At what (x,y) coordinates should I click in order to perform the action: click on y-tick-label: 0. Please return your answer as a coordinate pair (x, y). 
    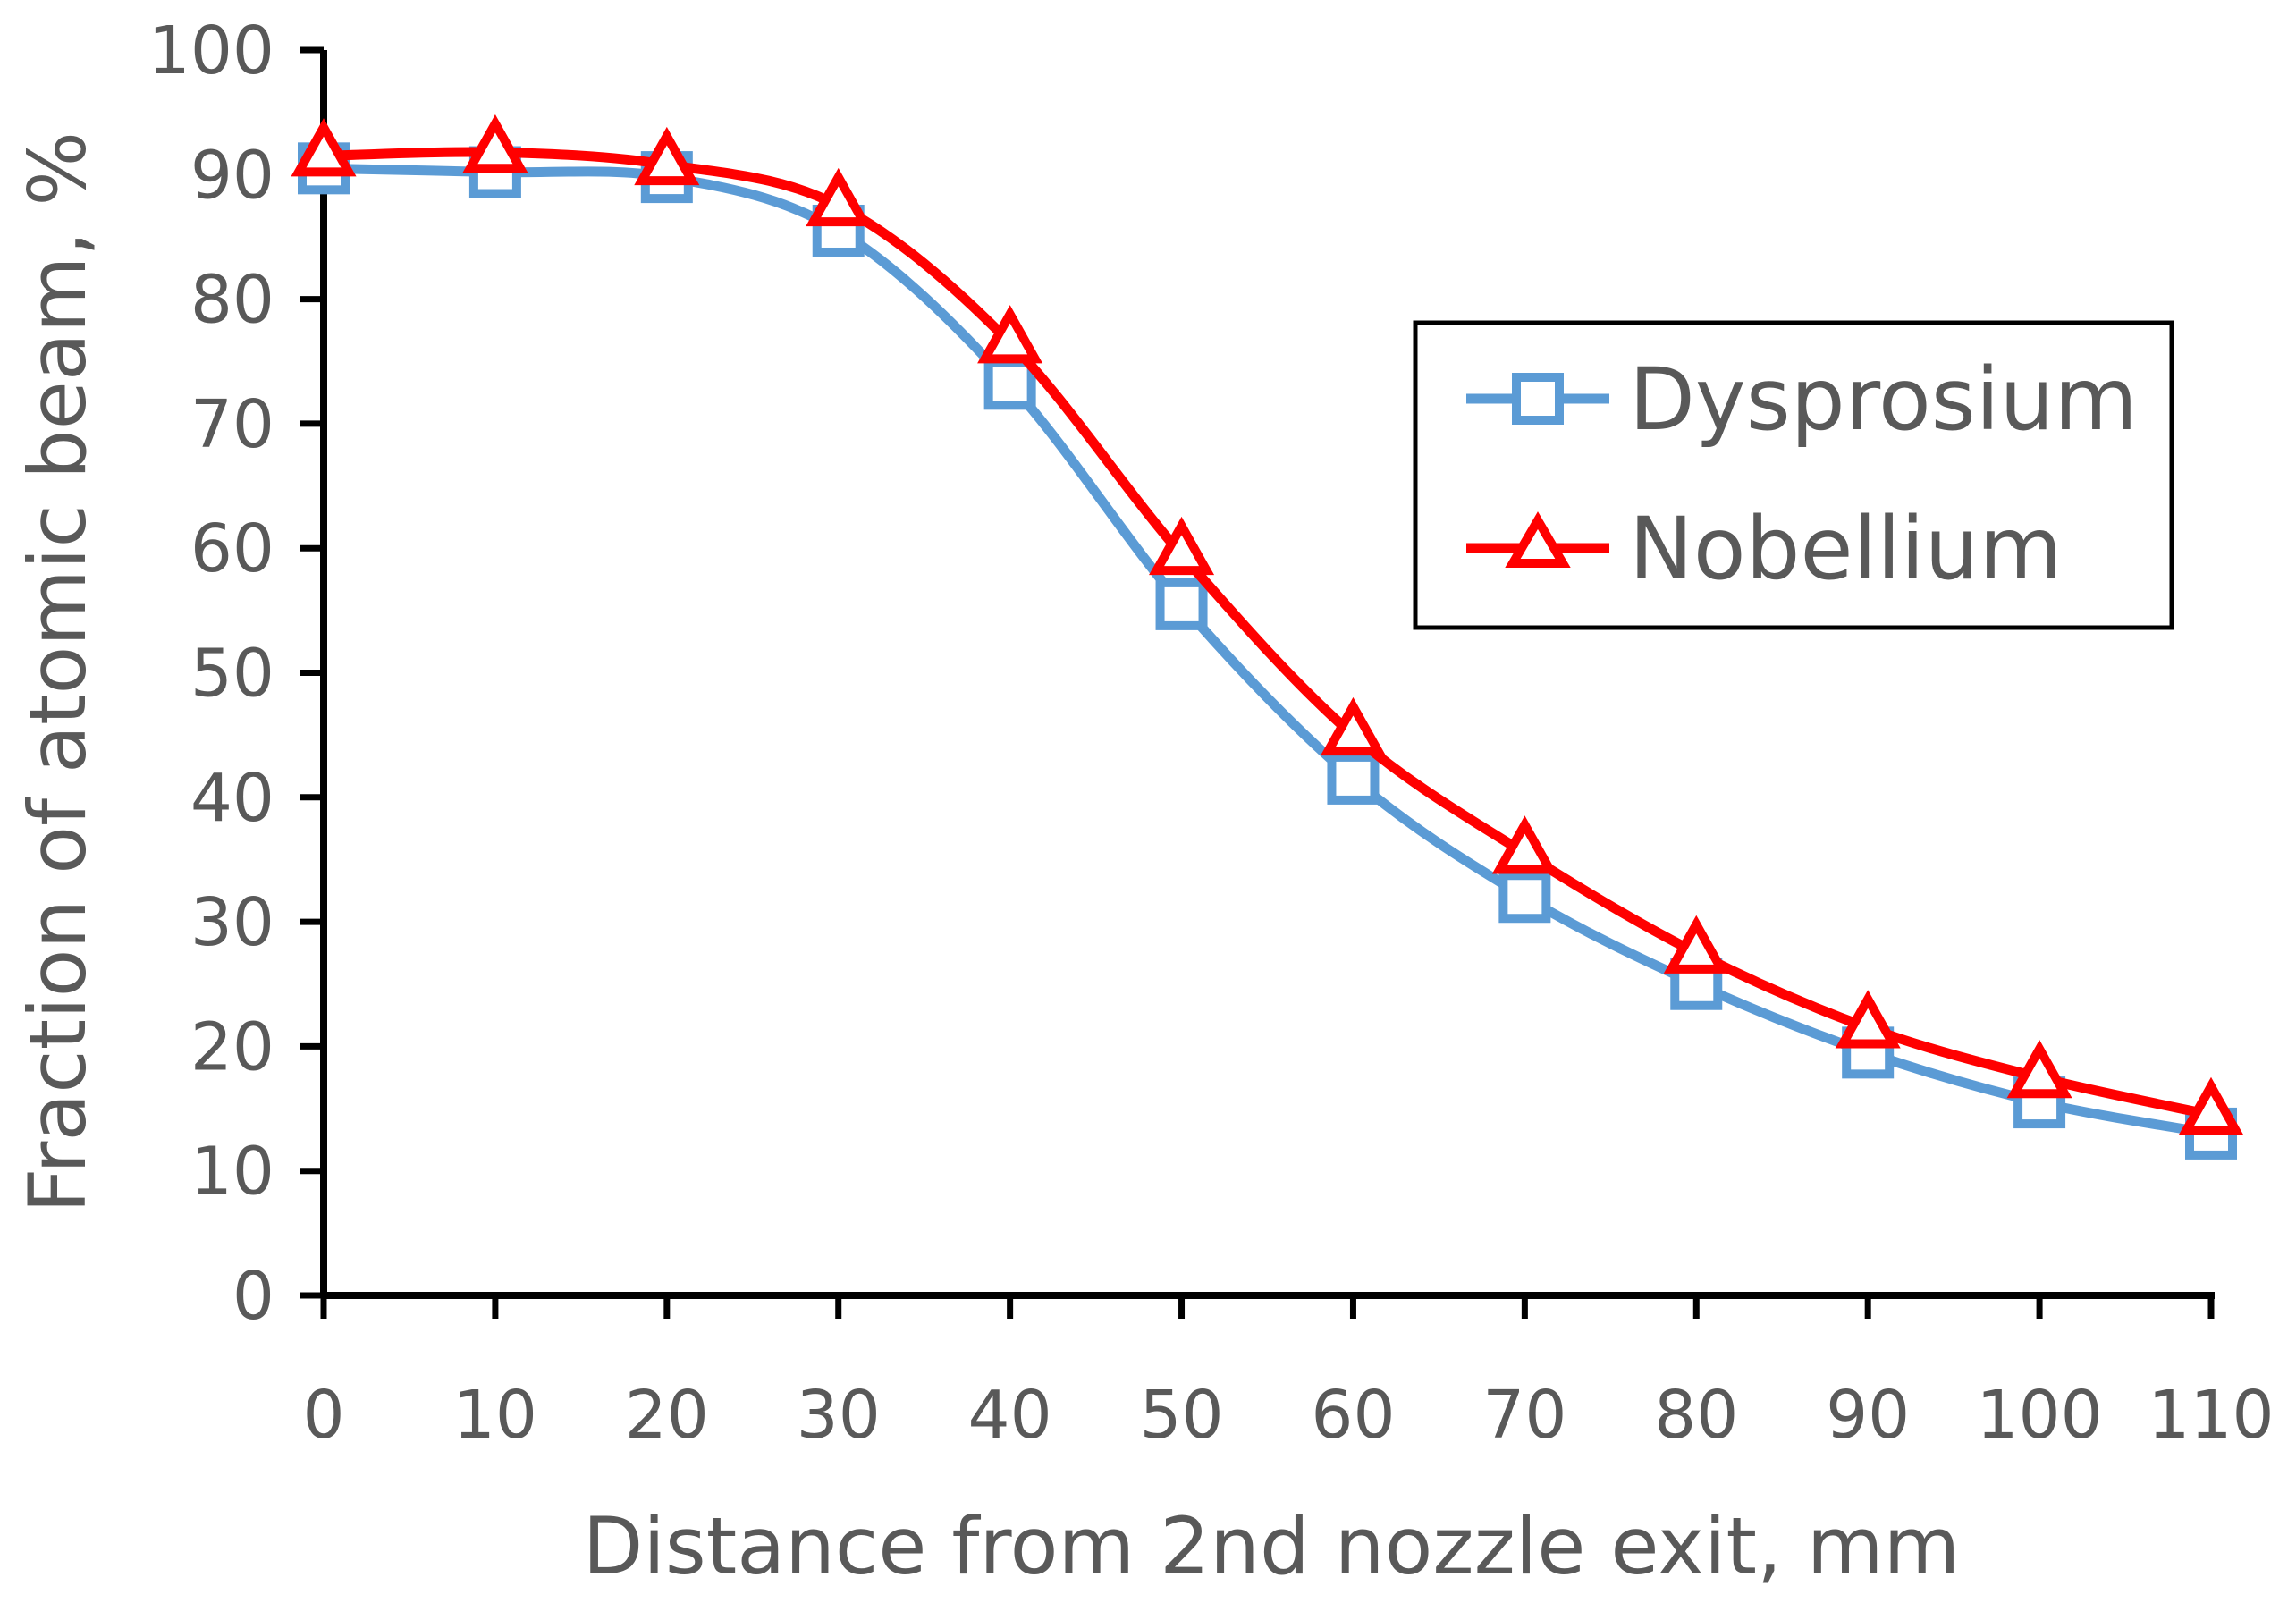
    Looking at the image, I should click on (253, 1296).